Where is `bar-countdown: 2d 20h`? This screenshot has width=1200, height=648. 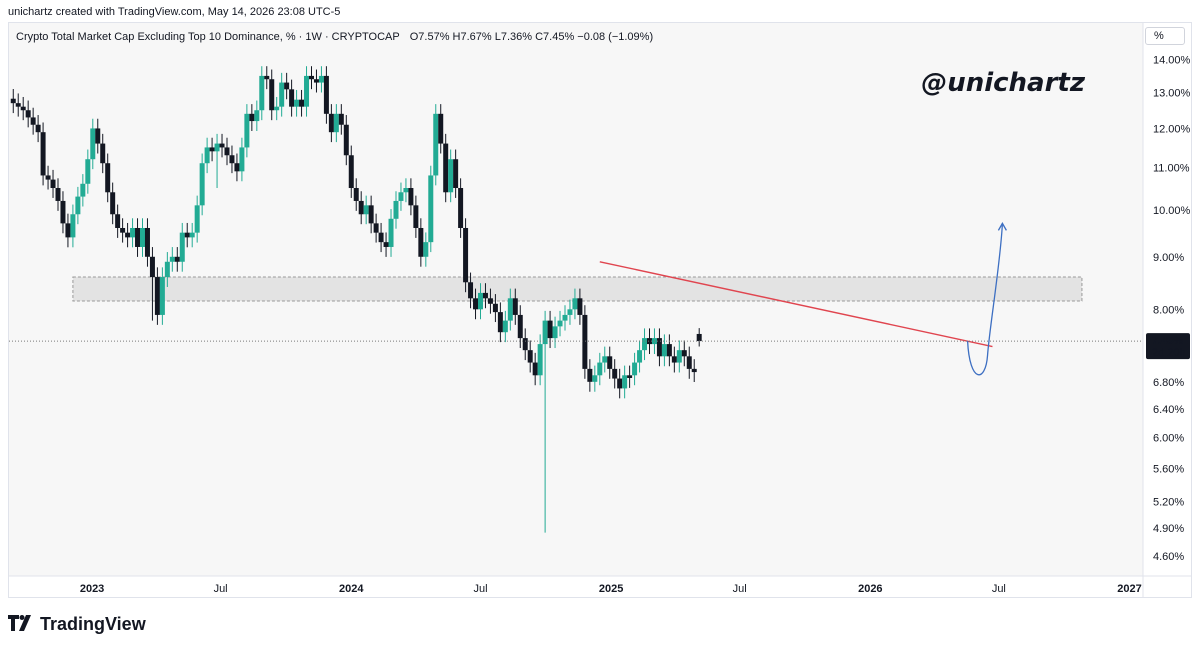
bar-countdown: 2d 20h is located at coordinates (1169, 353).